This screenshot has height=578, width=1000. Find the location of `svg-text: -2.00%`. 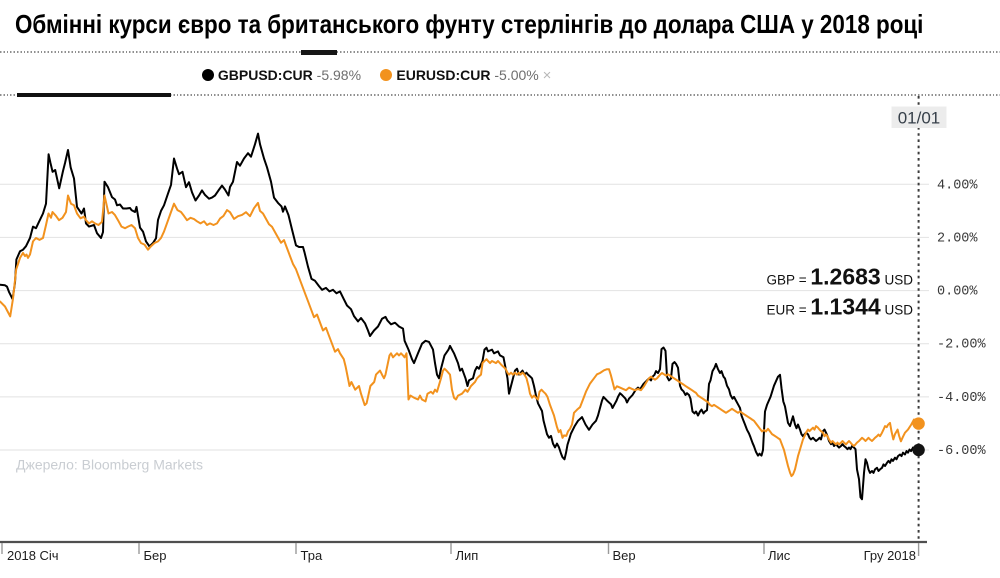

svg-text: -2.00% is located at coordinates (962, 345).